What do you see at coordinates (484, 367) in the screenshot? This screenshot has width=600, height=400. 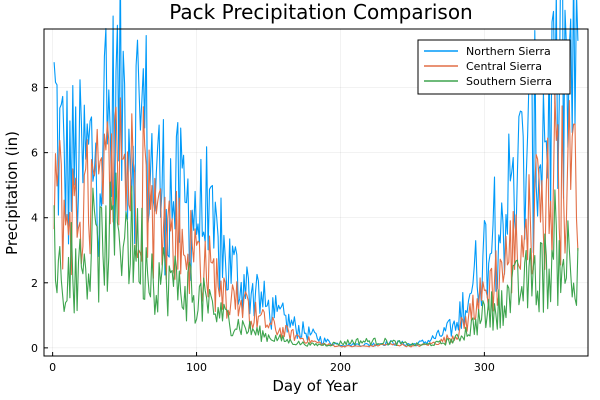 I see `x-tick-label: 300` at bounding box center [484, 367].